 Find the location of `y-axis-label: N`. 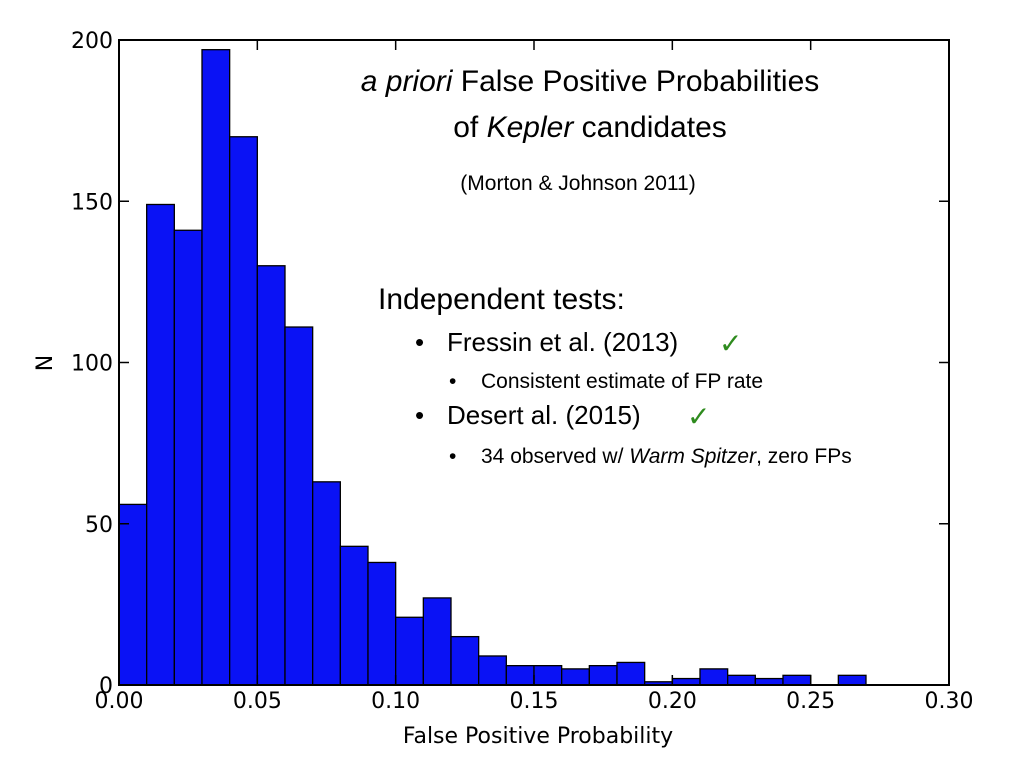

y-axis-label: N is located at coordinates (45, 363).